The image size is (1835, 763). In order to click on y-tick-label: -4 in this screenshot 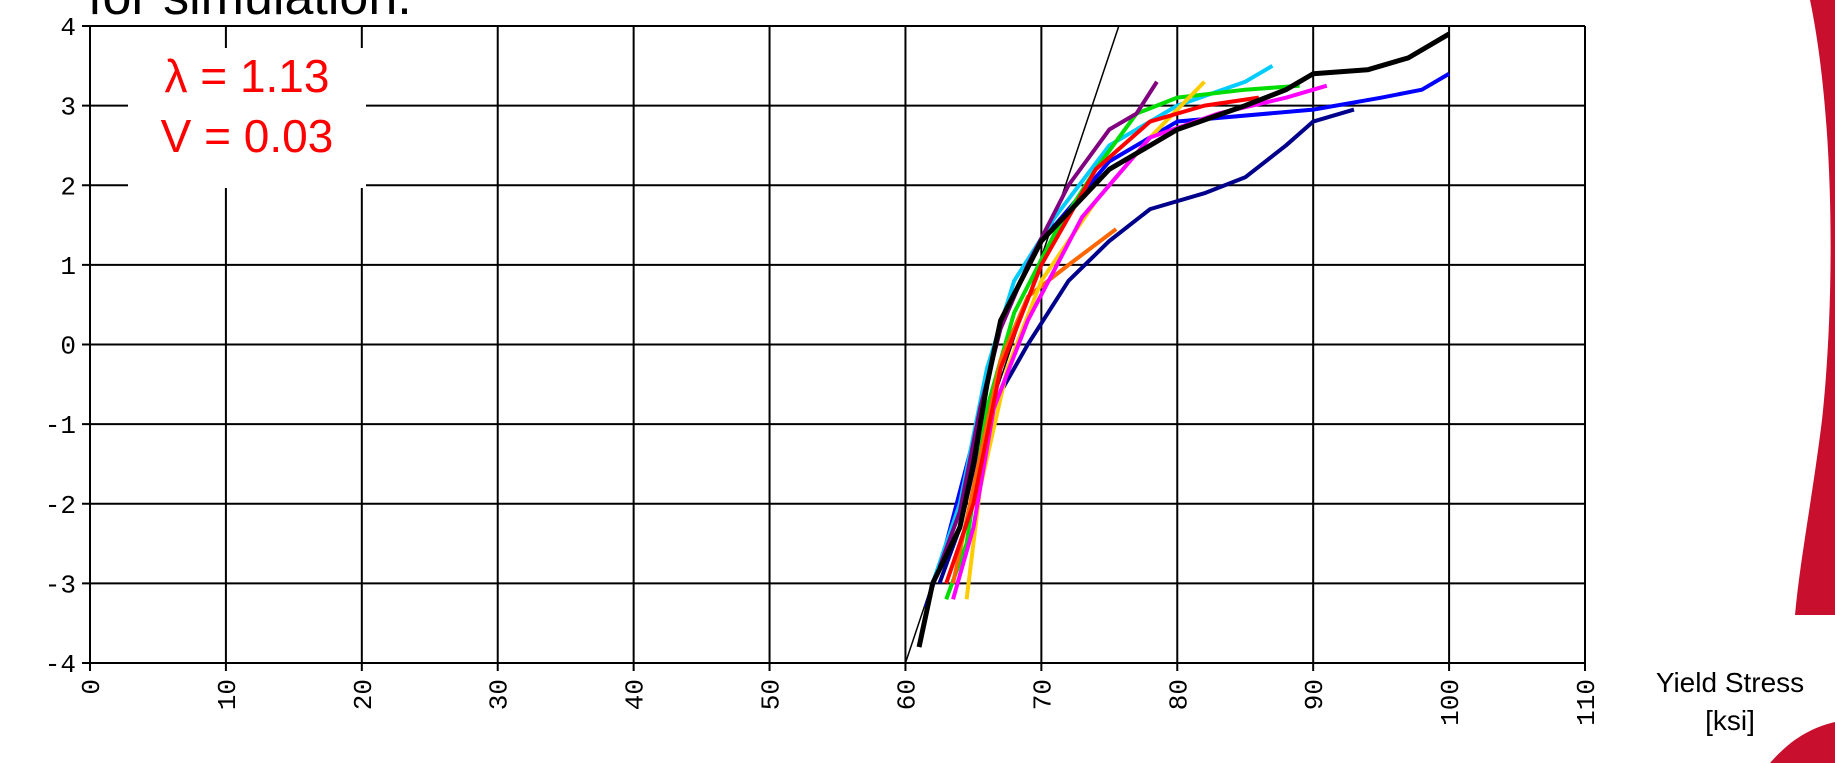, I will do `click(60, 665)`.